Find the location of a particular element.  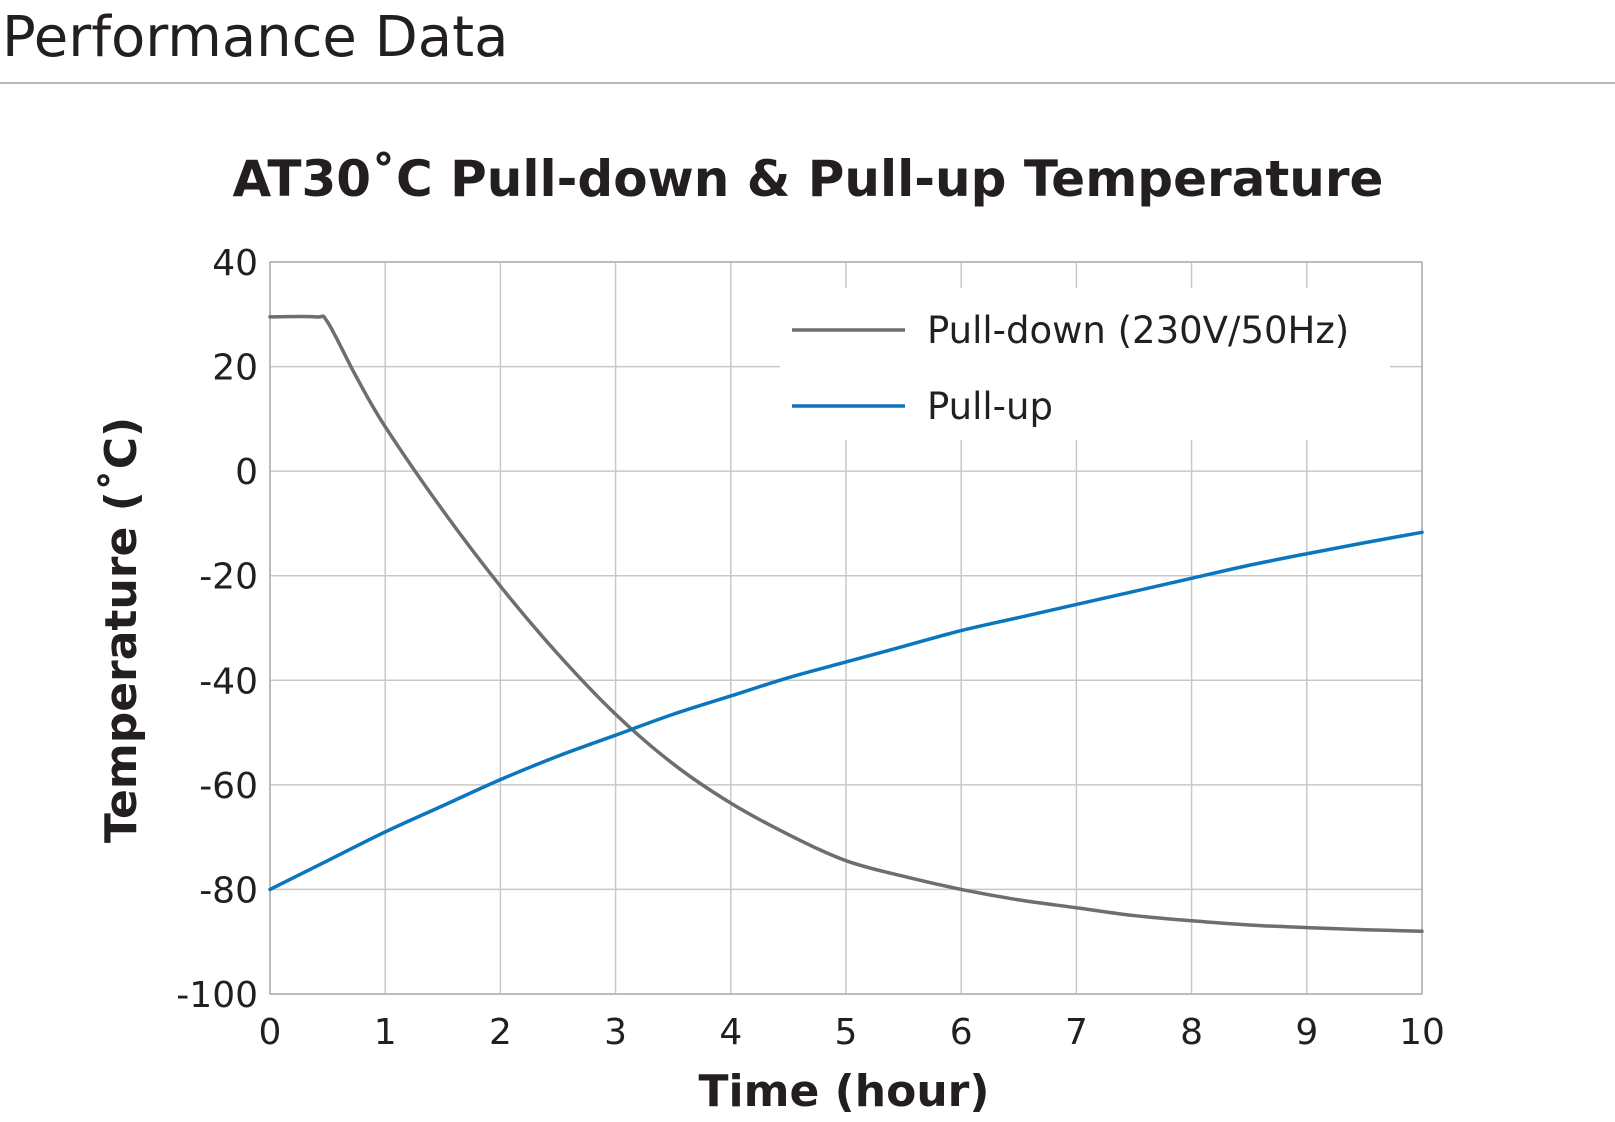

y-axis-label: Temperature (˚C) is located at coordinates (121, 630).